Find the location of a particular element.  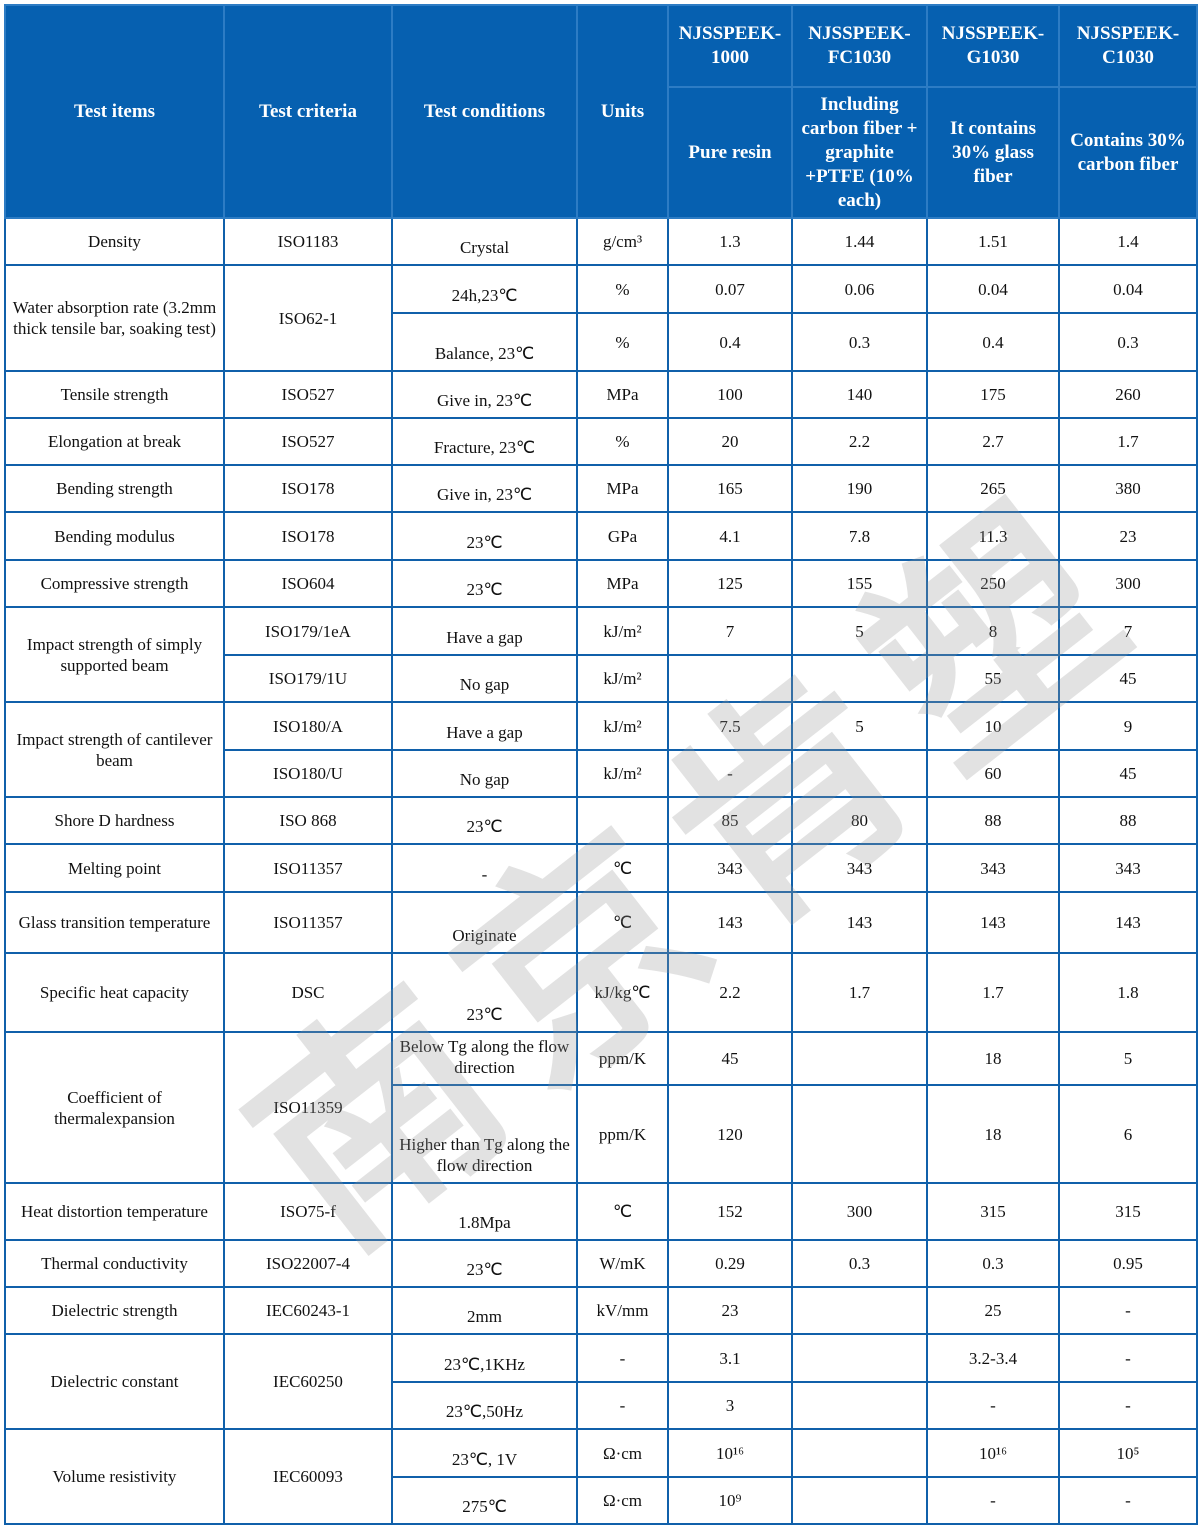

value-cell: 10 is located at coordinates (993, 726).